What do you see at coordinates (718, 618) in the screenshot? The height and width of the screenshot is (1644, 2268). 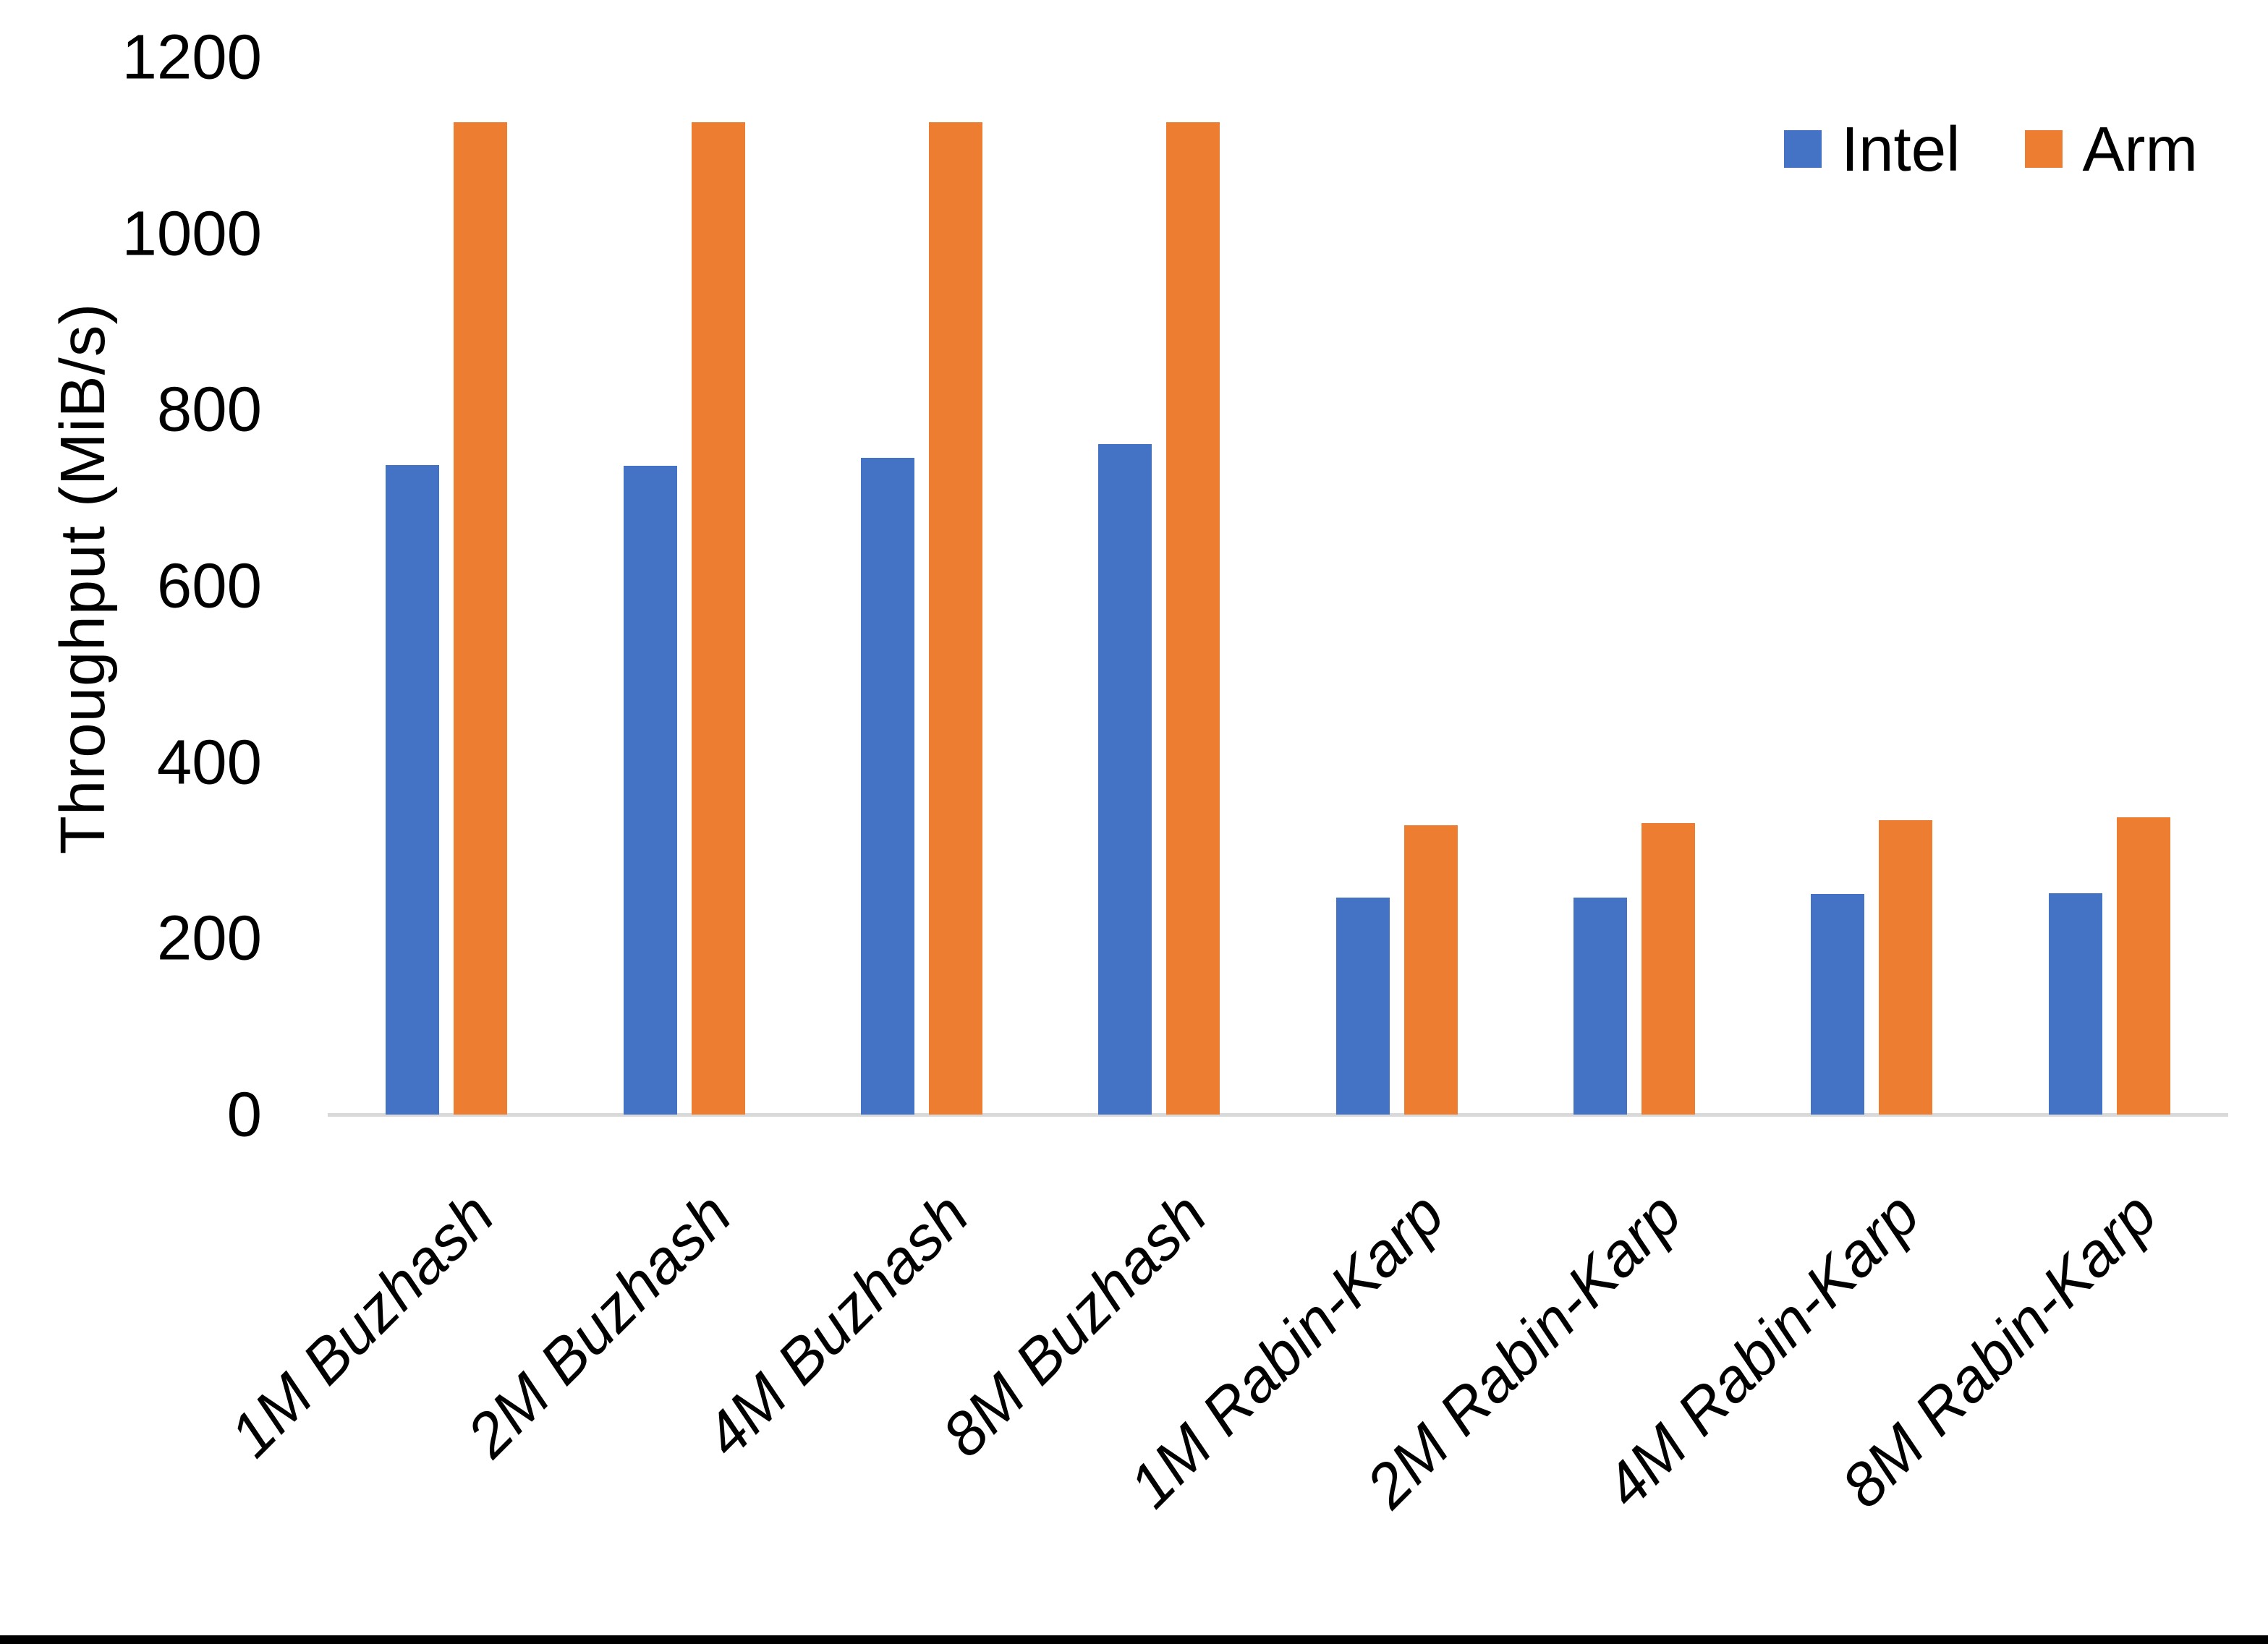 I see `bar-arm-2m-buzhash` at bounding box center [718, 618].